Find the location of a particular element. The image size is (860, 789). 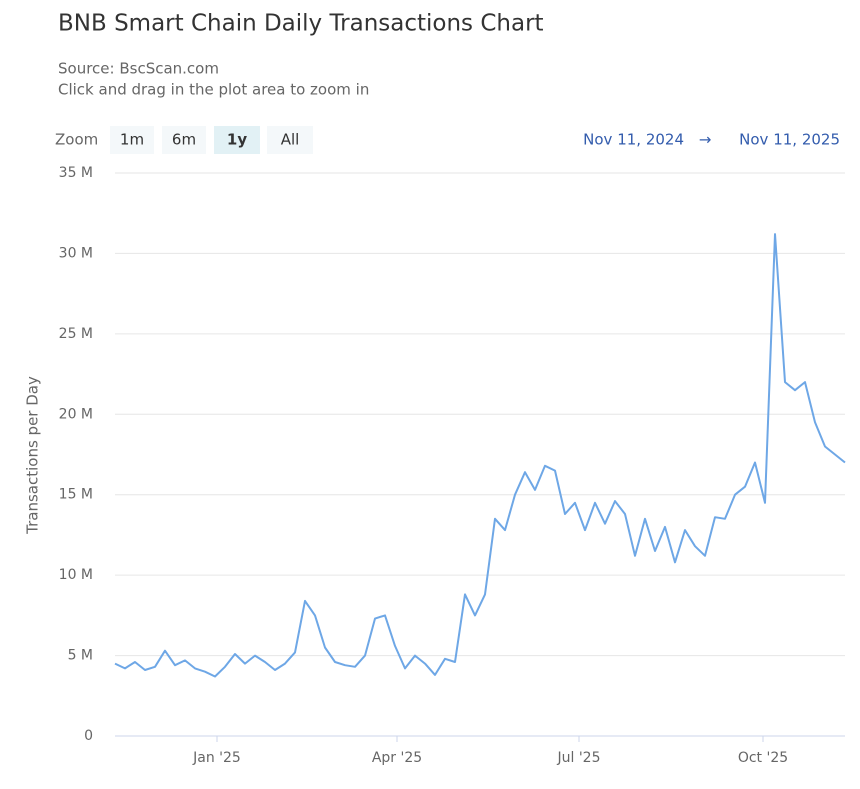

zoom-button-label: All is located at coordinates (290, 140).